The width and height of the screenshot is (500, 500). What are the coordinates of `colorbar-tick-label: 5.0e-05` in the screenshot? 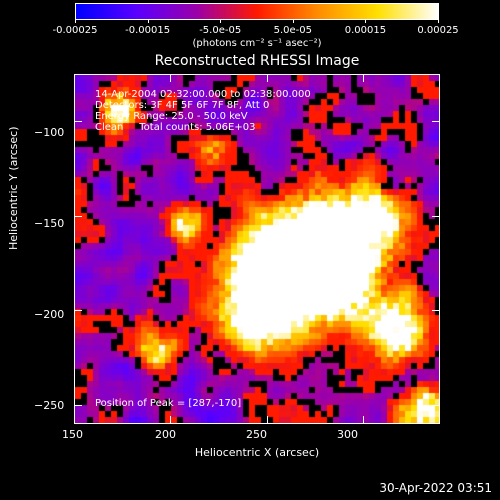 It's located at (292, 30).